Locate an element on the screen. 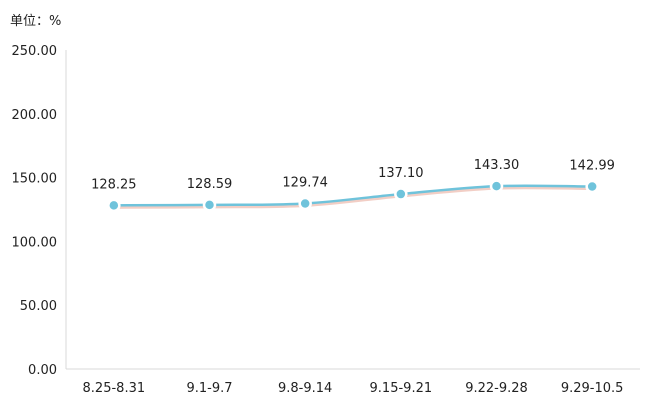  series-line-shadow is located at coordinates (353, 197).